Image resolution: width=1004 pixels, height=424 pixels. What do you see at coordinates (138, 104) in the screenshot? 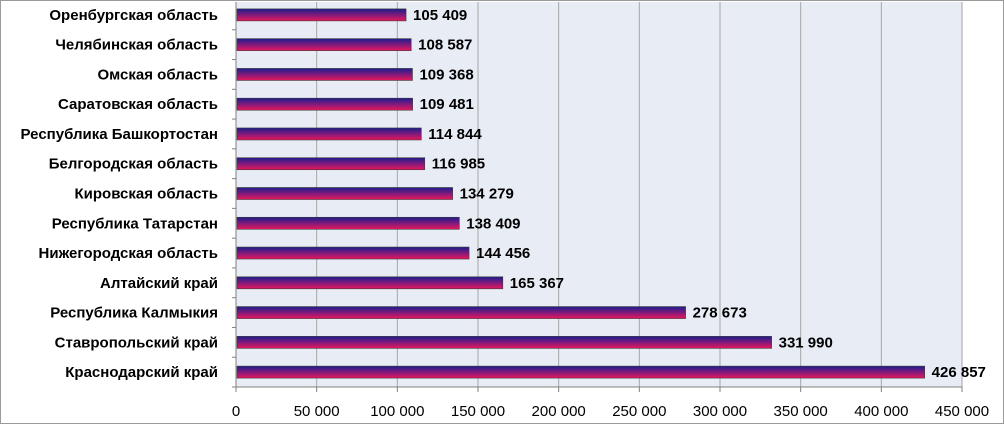
I see `category-label: Саратовская область` at bounding box center [138, 104].